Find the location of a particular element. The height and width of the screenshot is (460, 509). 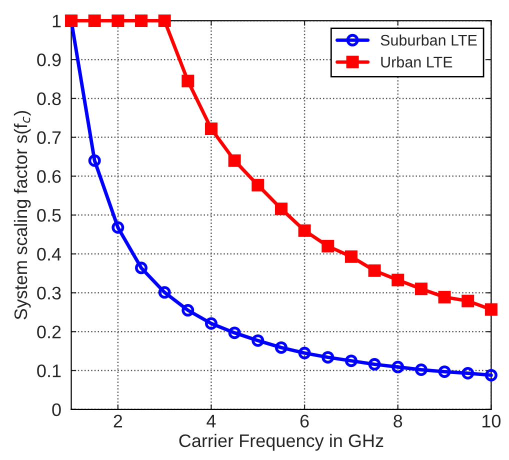

x-tick-label: 10 is located at coordinates (491, 421).